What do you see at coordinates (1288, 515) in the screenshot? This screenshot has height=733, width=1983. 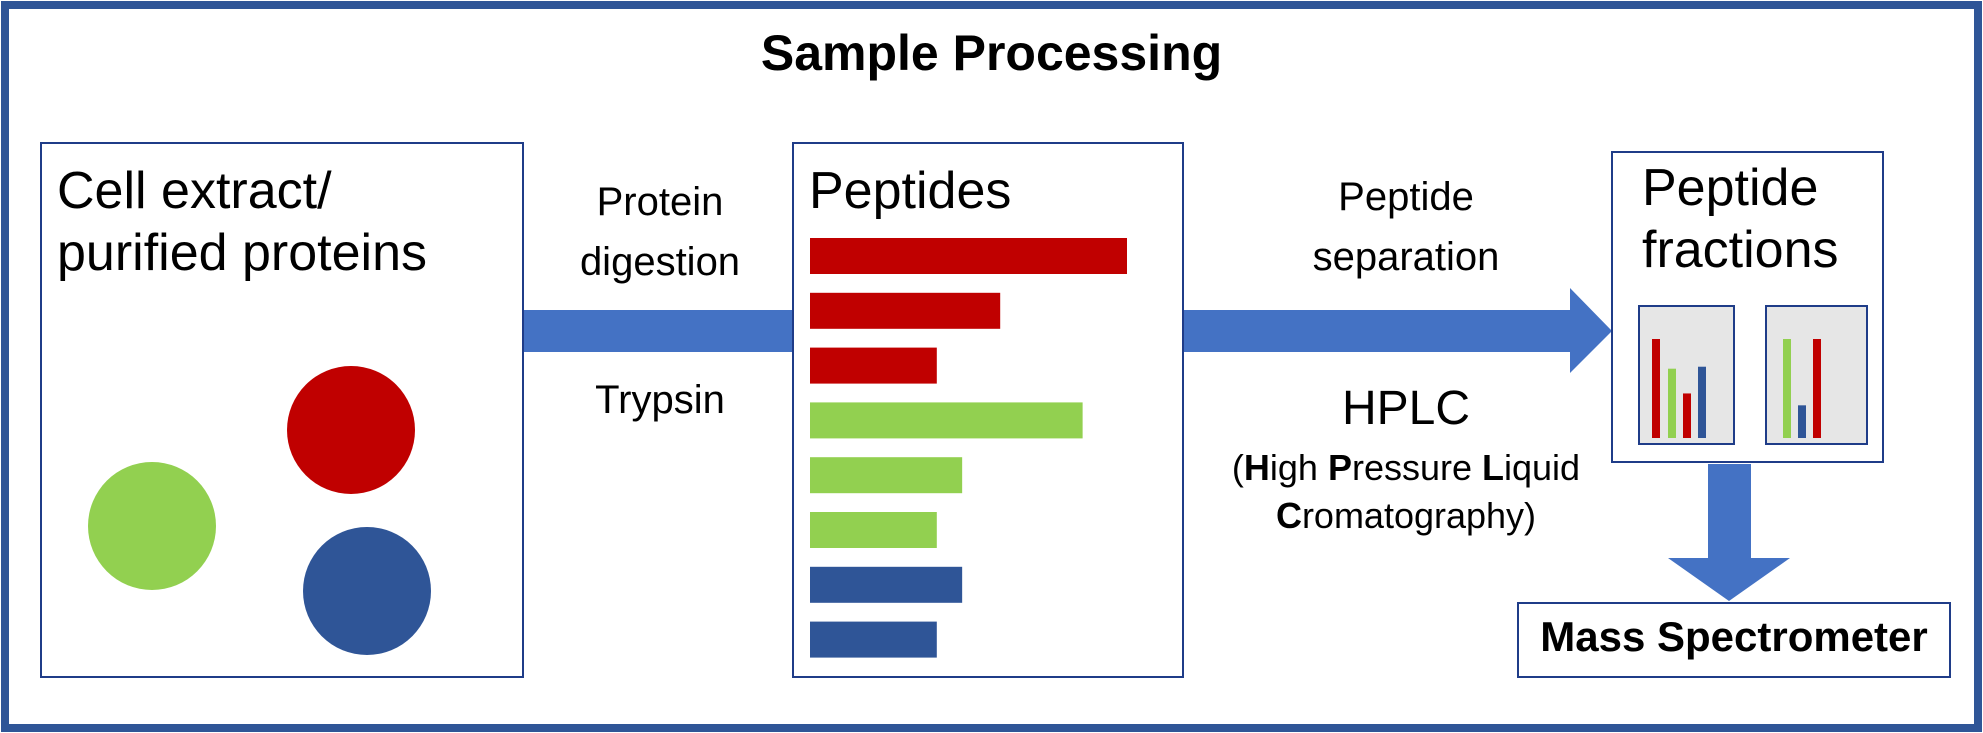 I see `hplc-letter-c: C` at bounding box center [1288, 515].